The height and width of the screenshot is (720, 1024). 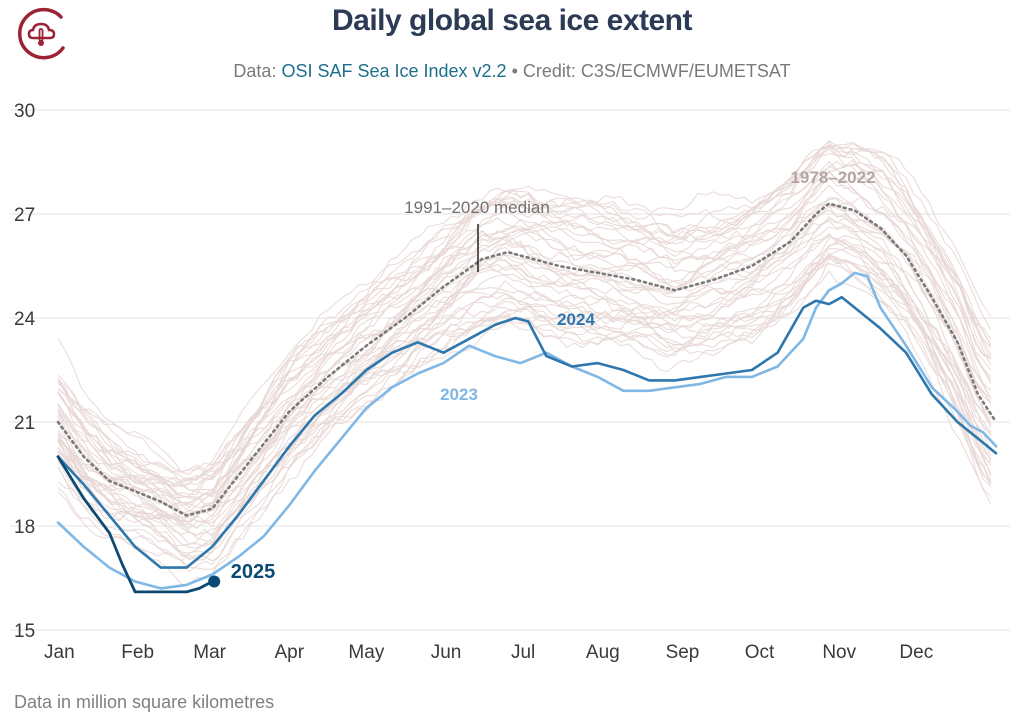 I want to click on x-tick-label: Feb, so click(x=137, y=652).